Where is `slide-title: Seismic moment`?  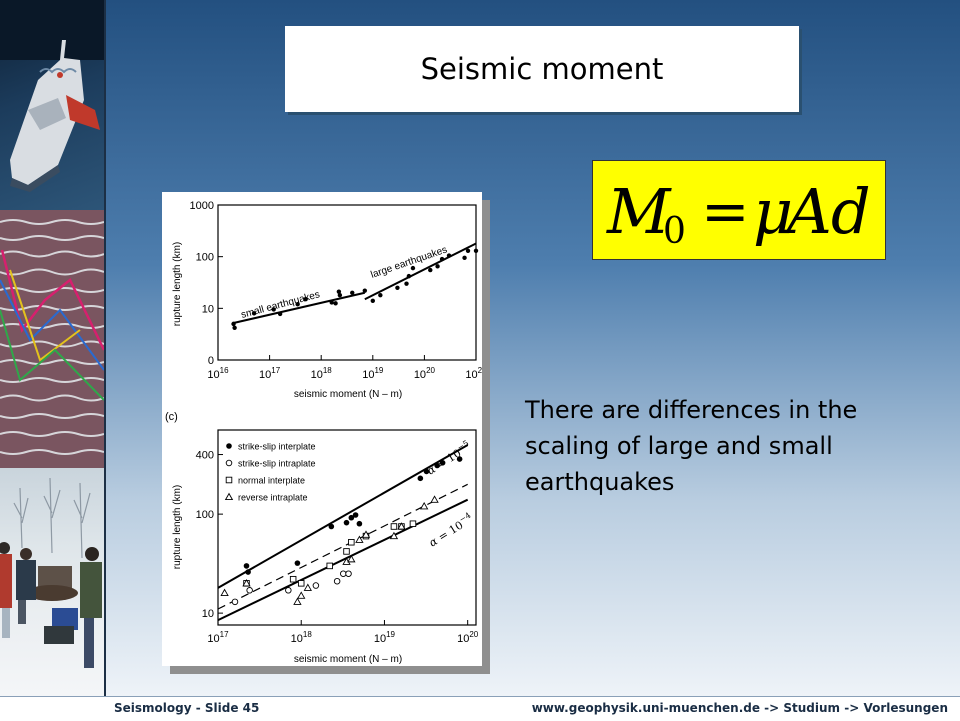
slide-title: Seismic moment is located at coordinates (542, 69).